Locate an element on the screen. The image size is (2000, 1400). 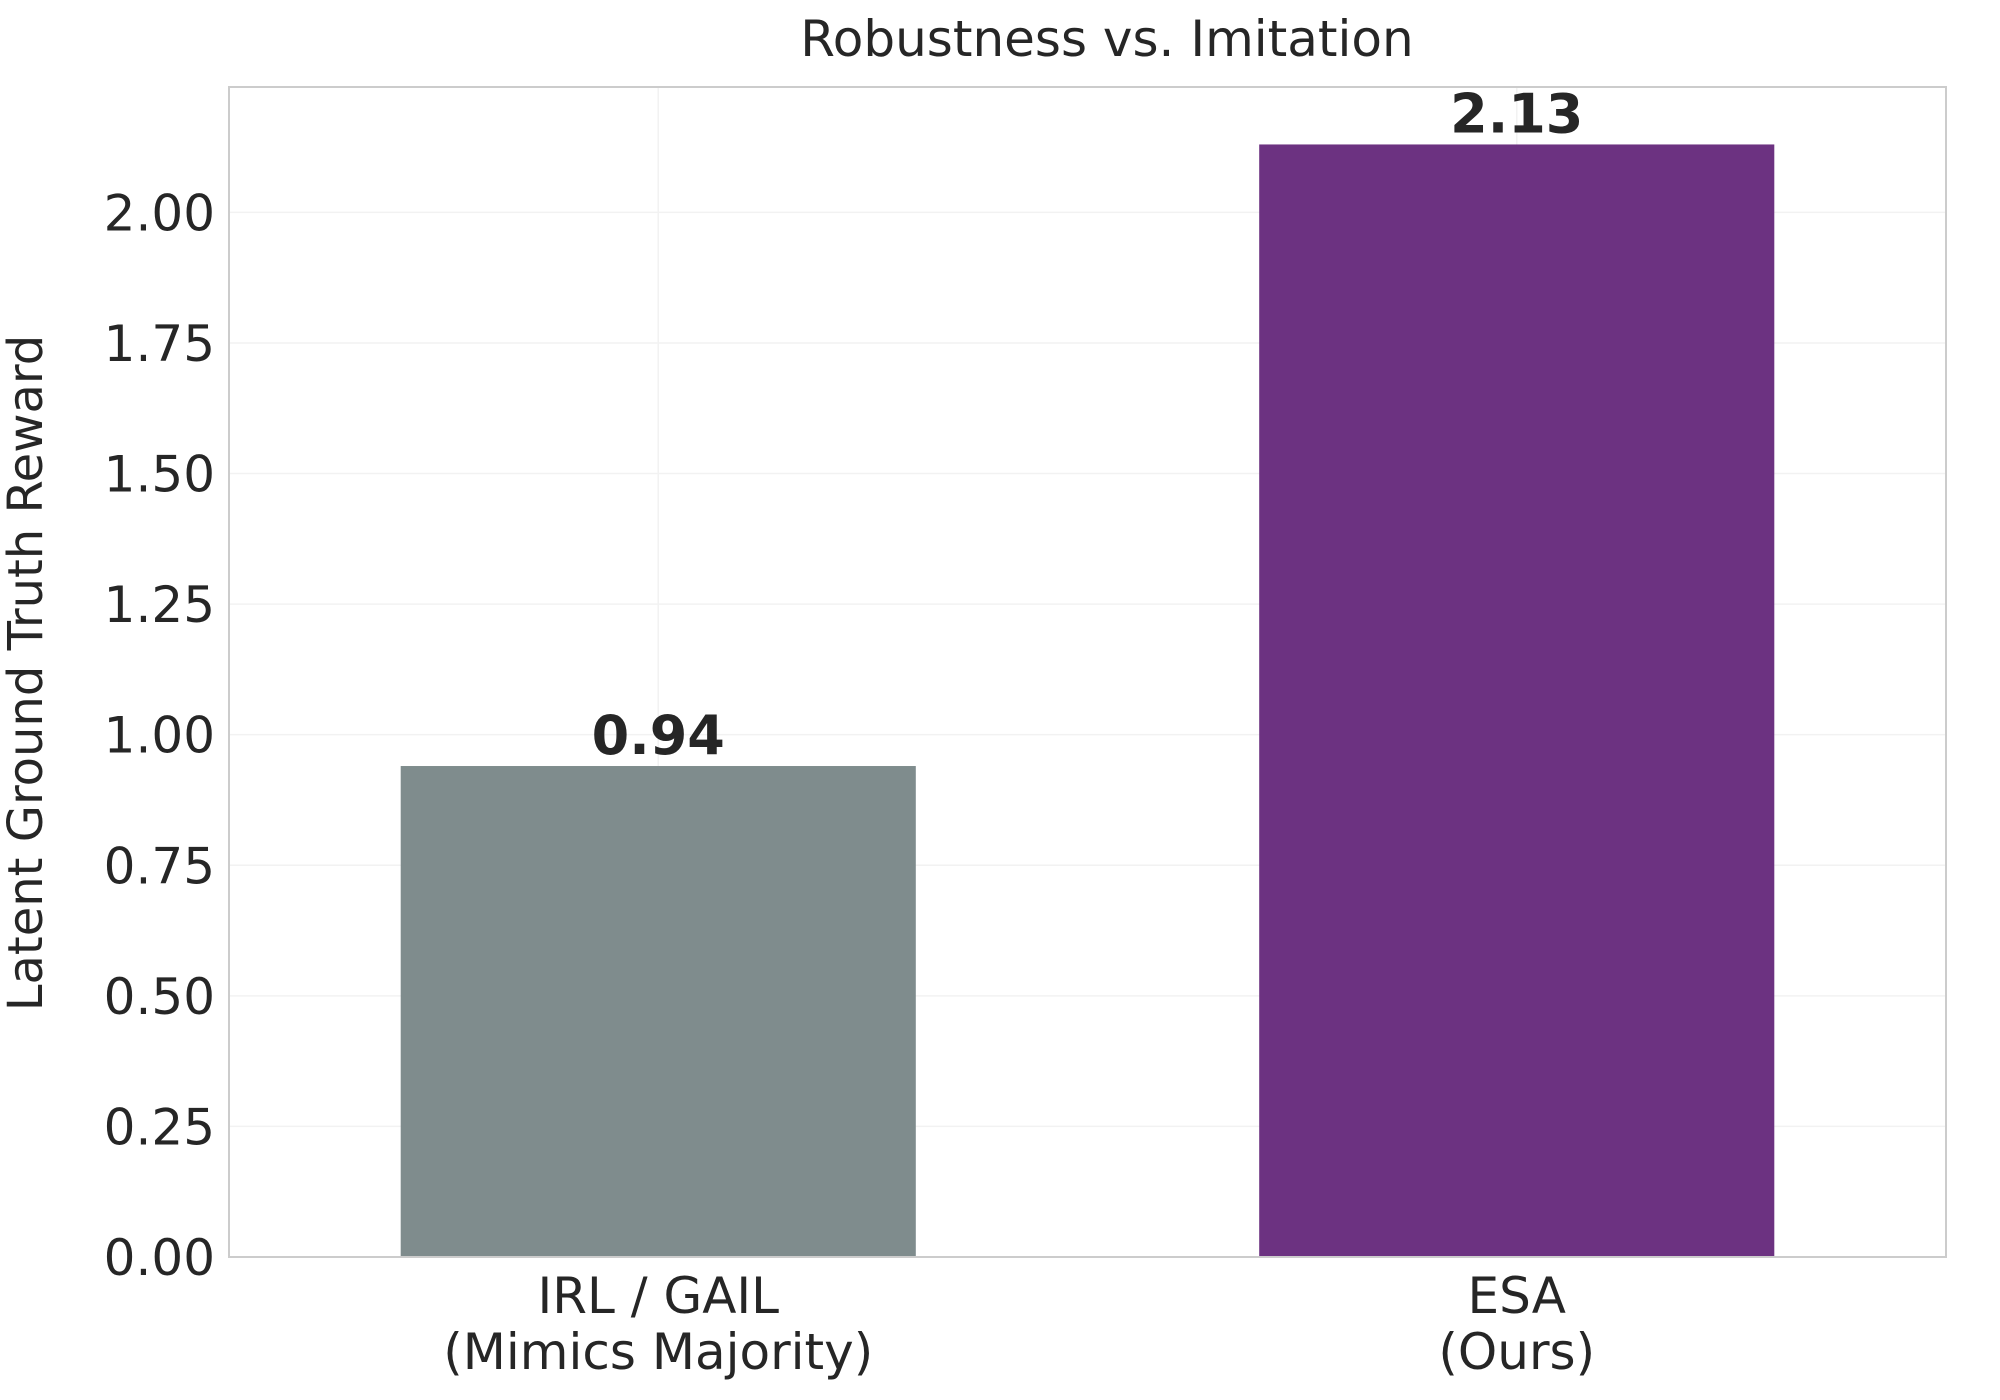
chart-title: Robustness vs. Imitation is located at coordinates (1106, 39).